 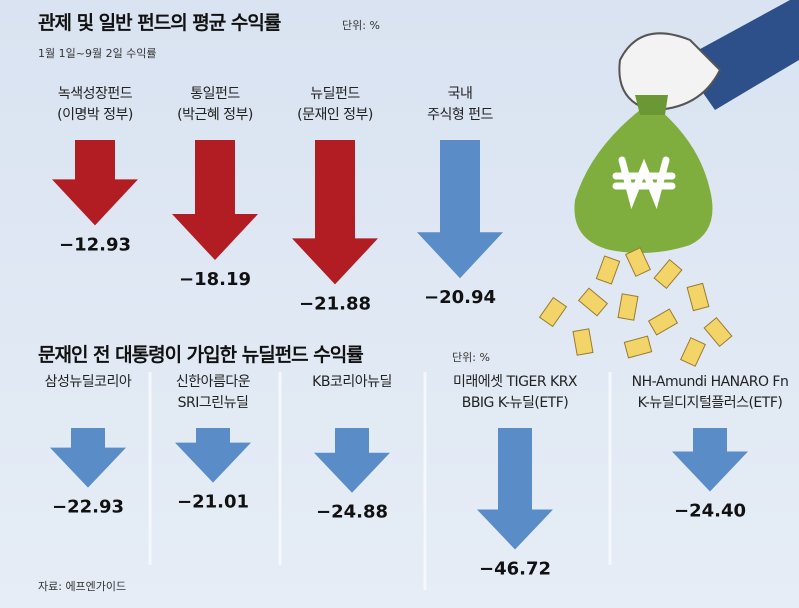 What do you see at coordinates (710, 392) in the screenshot?
I see `category-label: NH-Amundi HANARO Fn K-뉴딜디지털플러스(ETF)` at bounding box center [710, 392].